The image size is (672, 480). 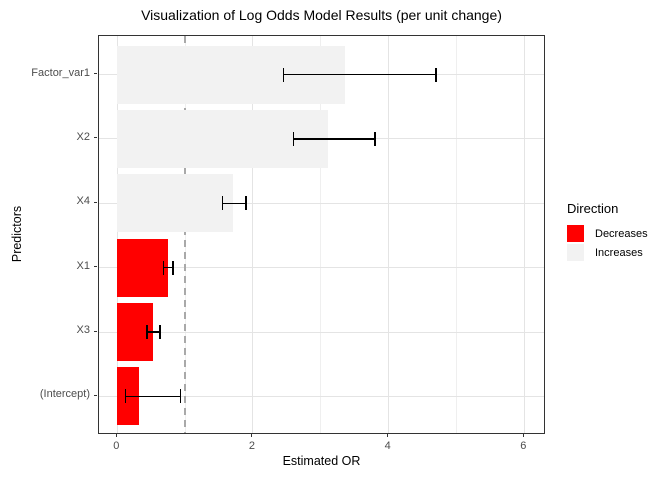 What do you see at coordinates (360, 74) in the screenshot?
I see `errorbar-line-Factor_var1` at bounding box center [360, 74].